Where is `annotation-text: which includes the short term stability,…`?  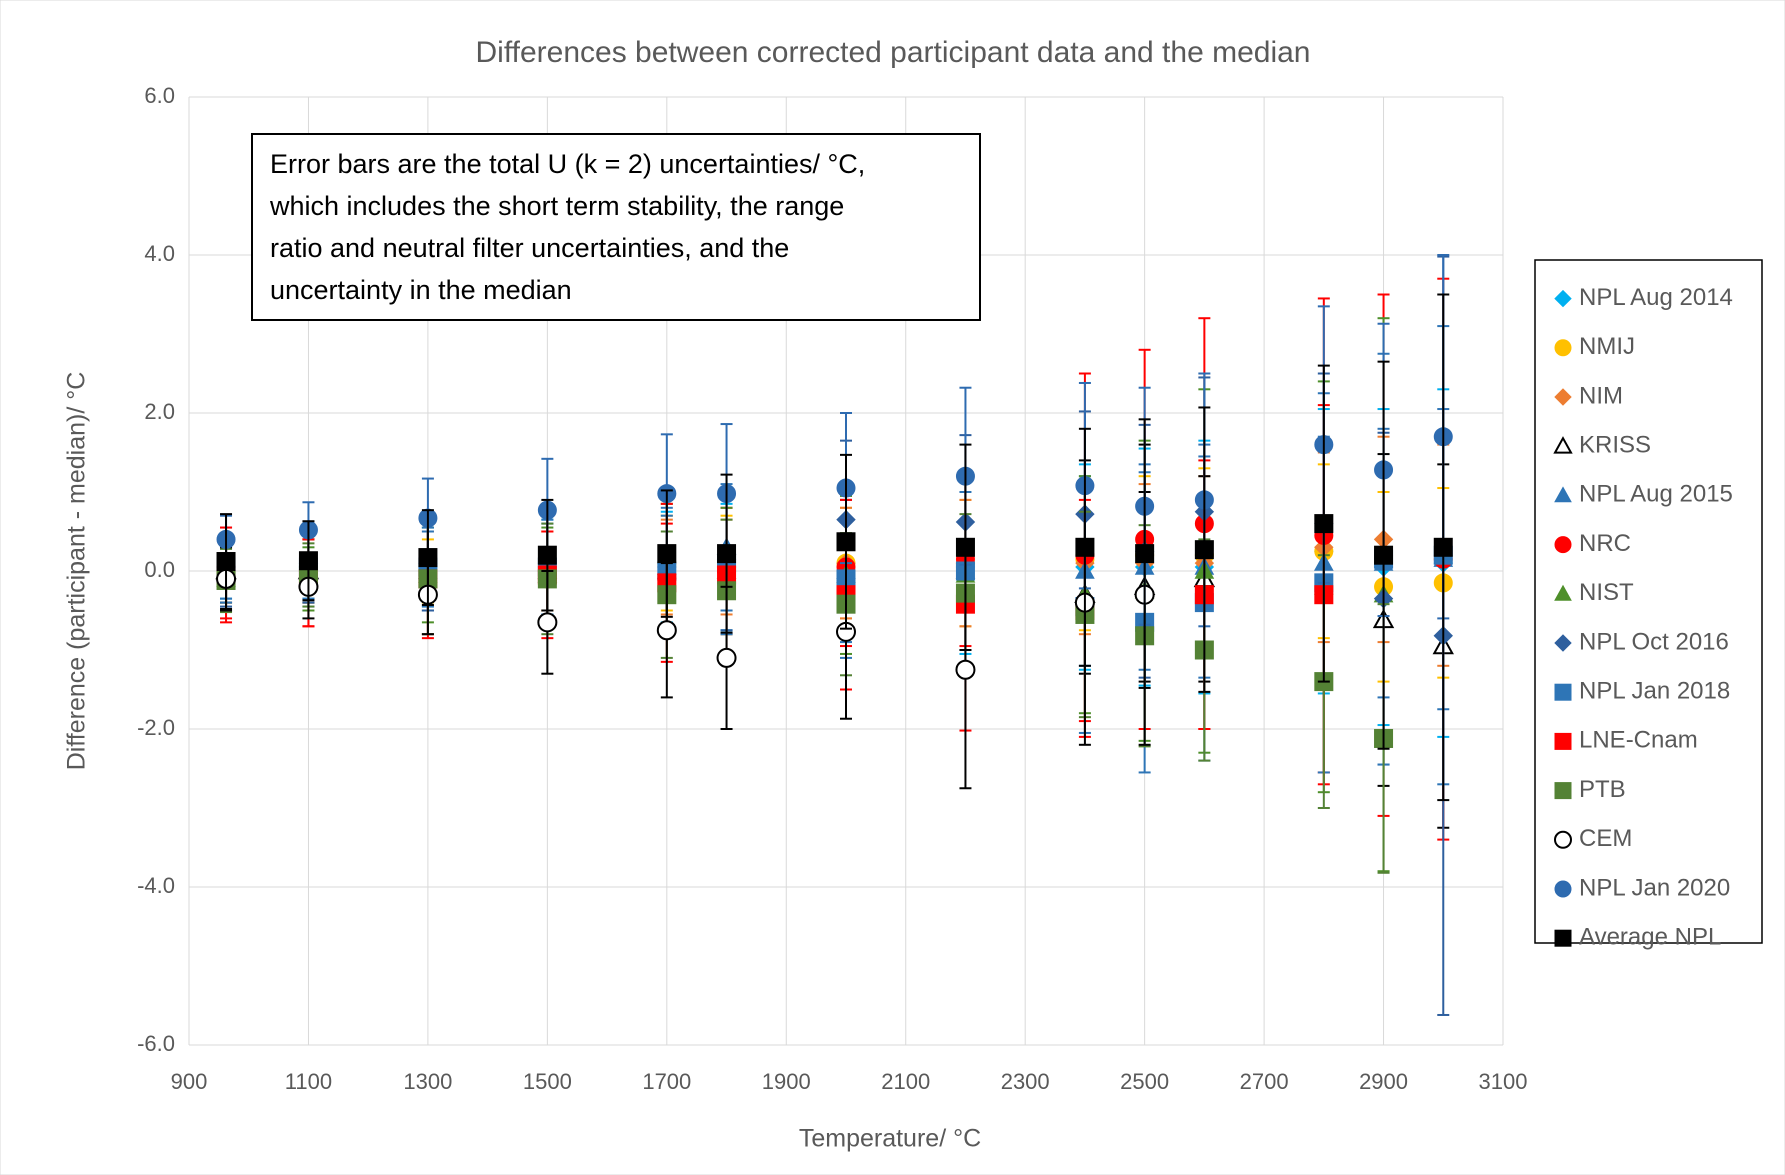
annotation-text: which includes the short term stability,… is located at coordinates (556, 206).